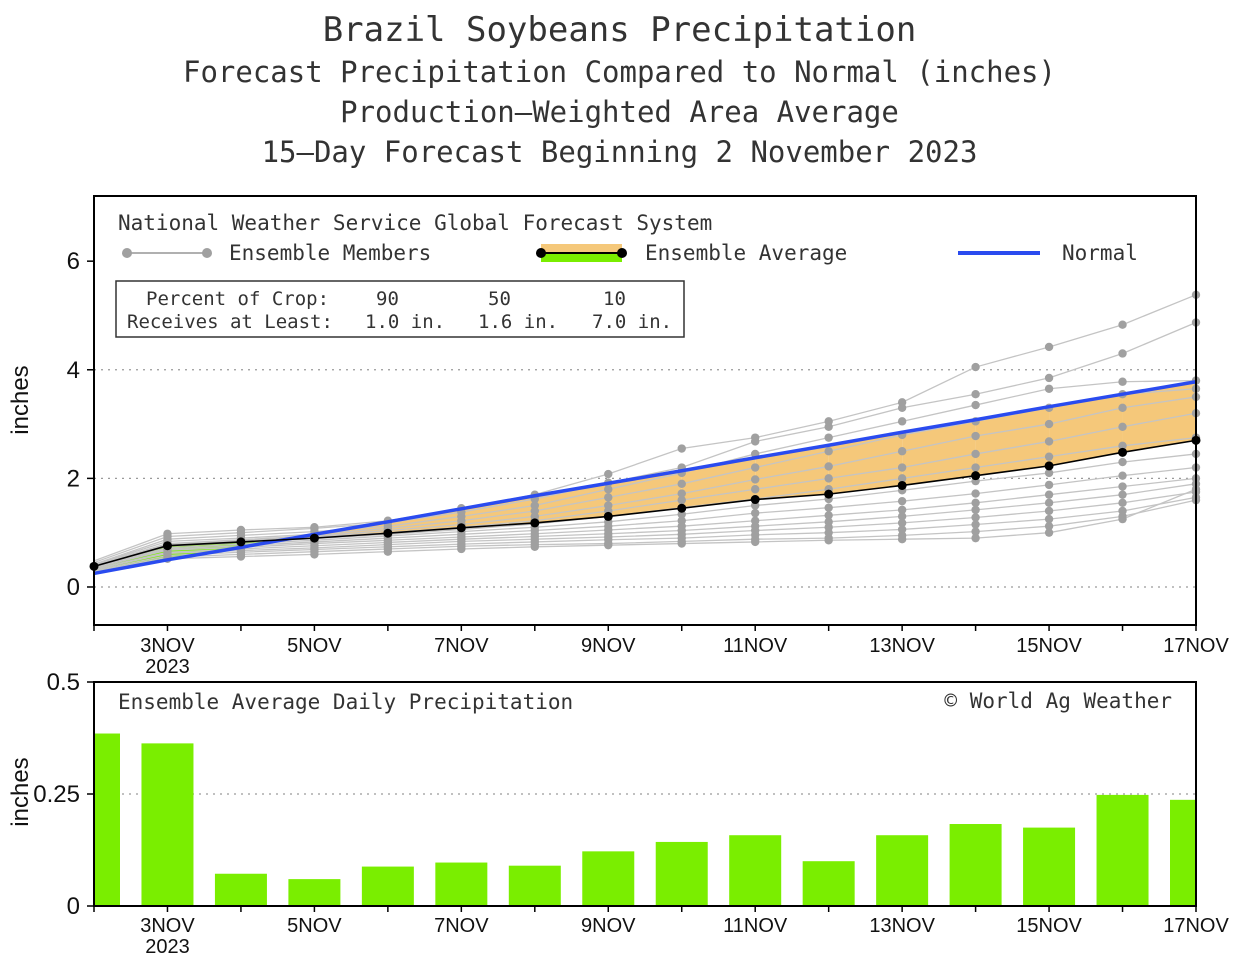 The width and height of the screenshot is (1239, 971). Describe the element at coordinates (73, 370) in the screenshot. I see `top-ytick-label: 4` at that location.